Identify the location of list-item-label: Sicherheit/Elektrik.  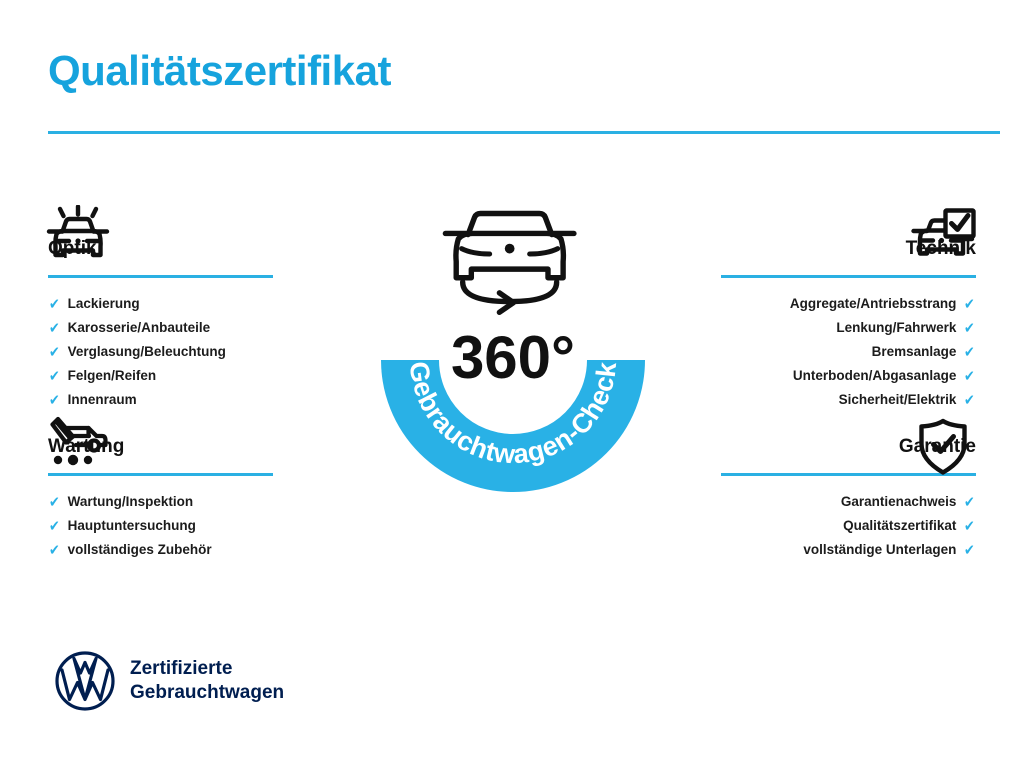
(897, 399).